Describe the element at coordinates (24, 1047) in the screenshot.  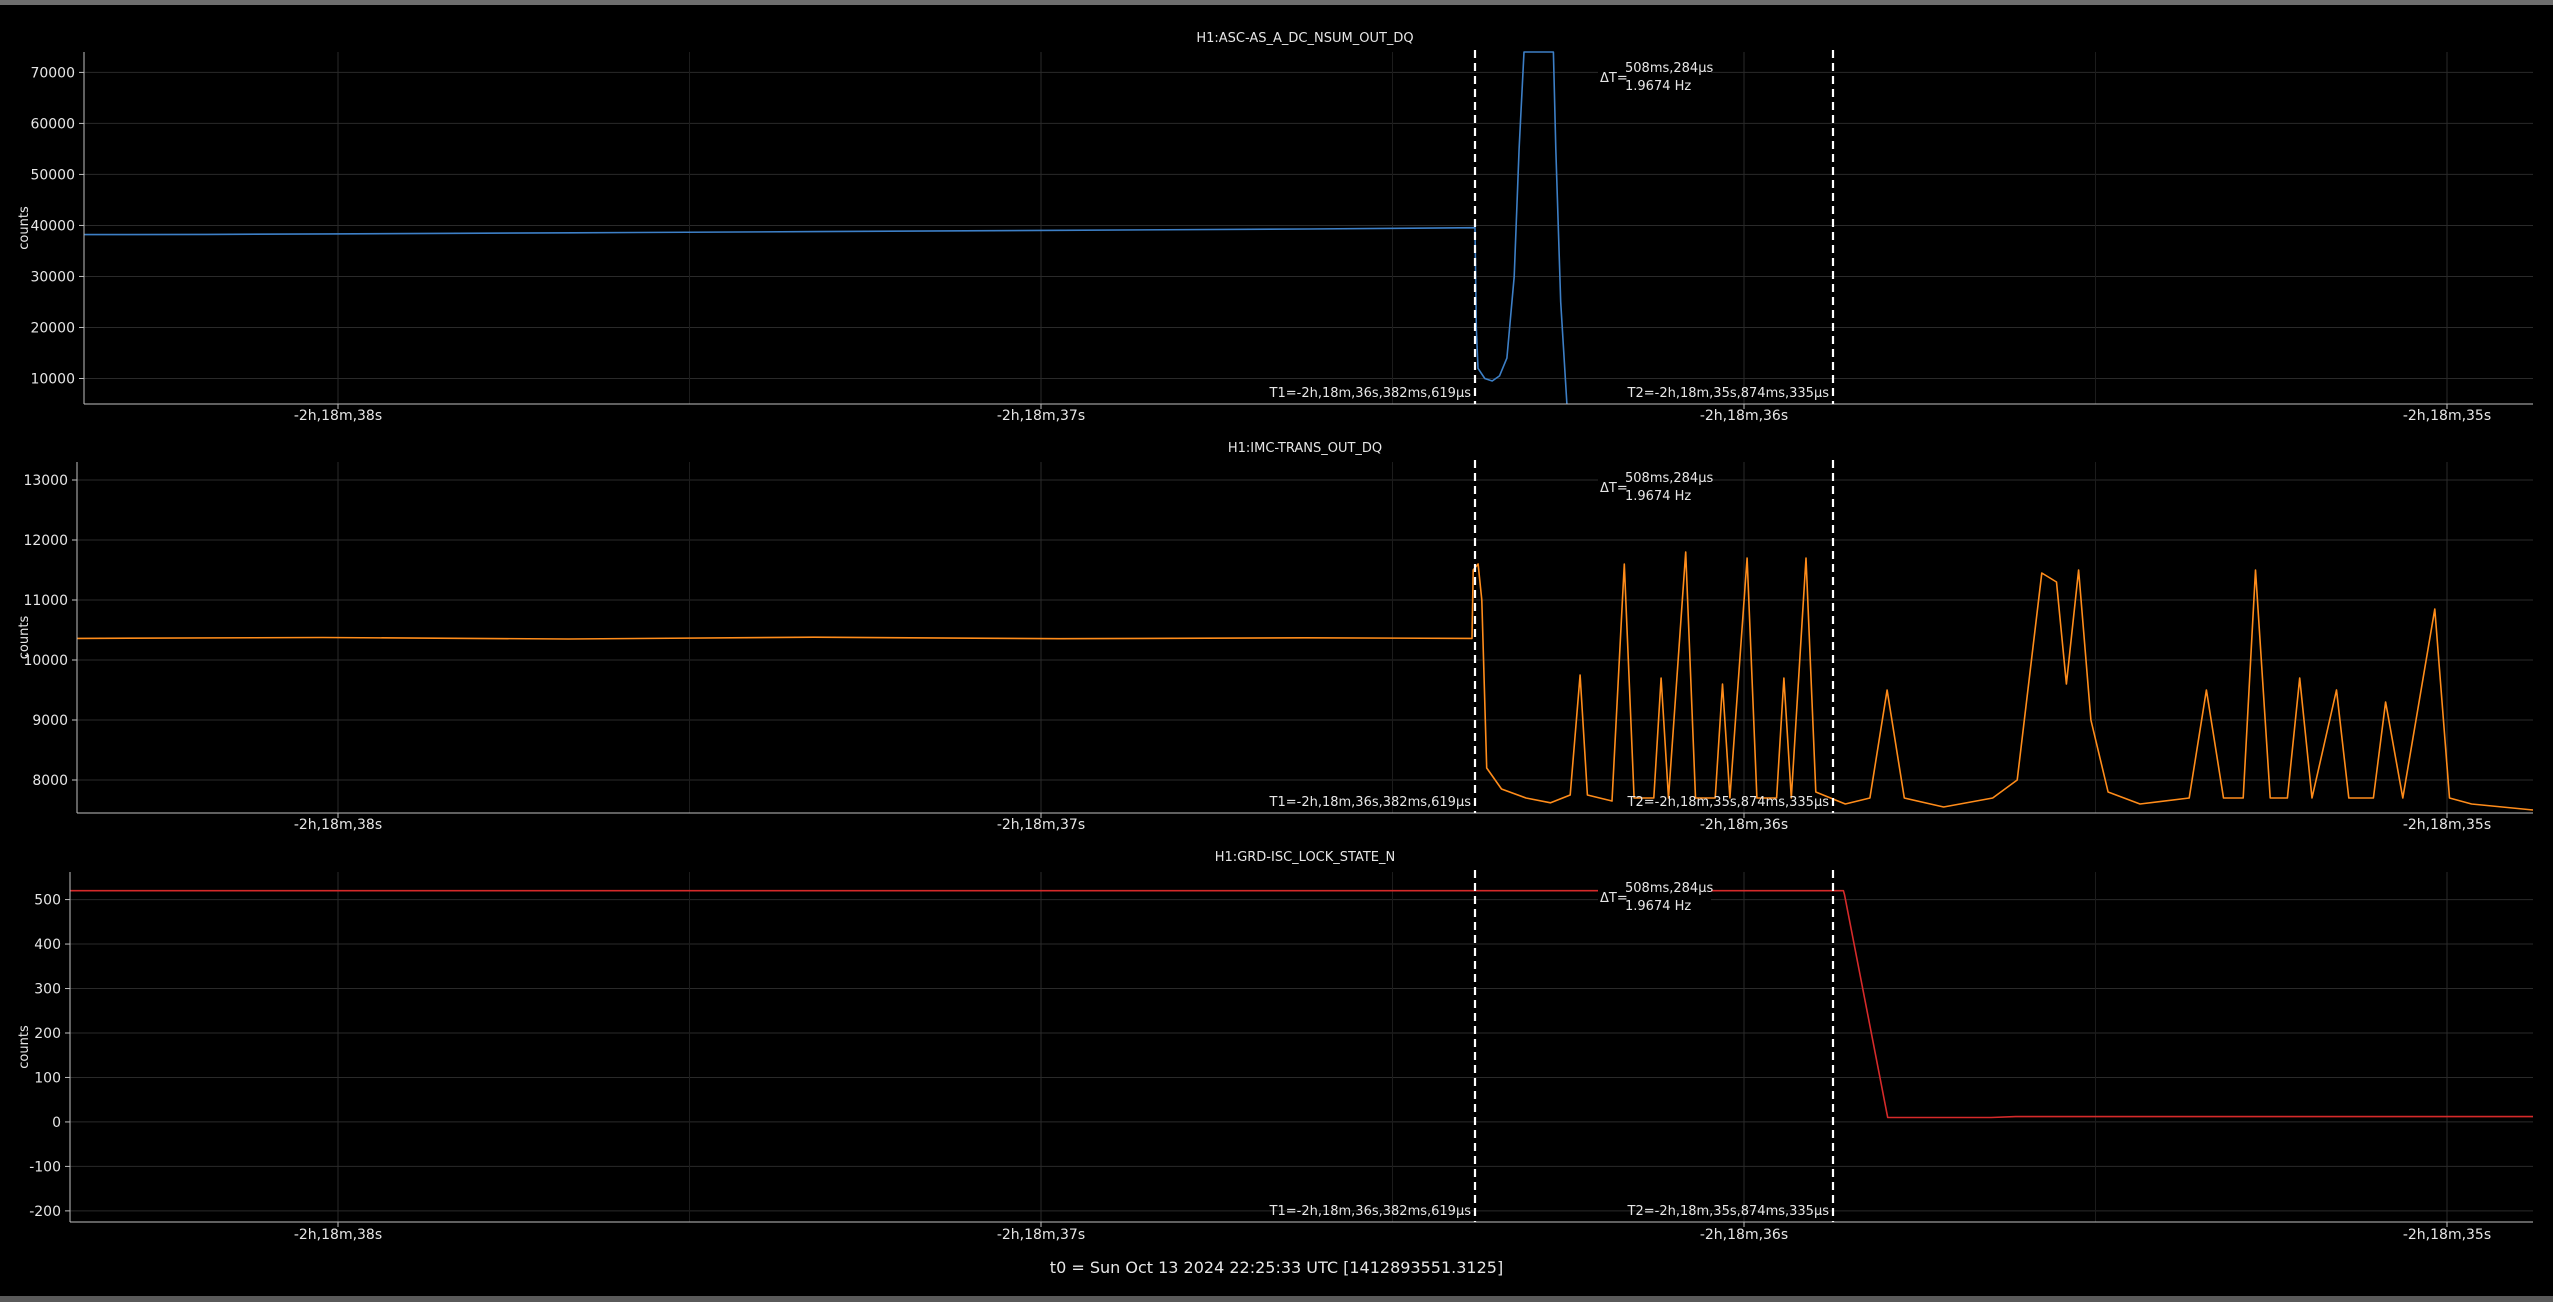
I see `panel-3-y-label: counts` at that location.